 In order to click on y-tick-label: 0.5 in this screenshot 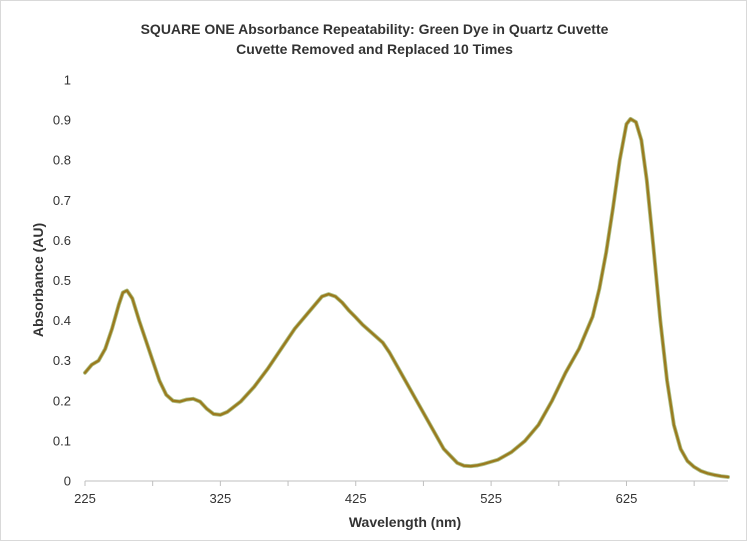, I will do `click(62, 280)`.